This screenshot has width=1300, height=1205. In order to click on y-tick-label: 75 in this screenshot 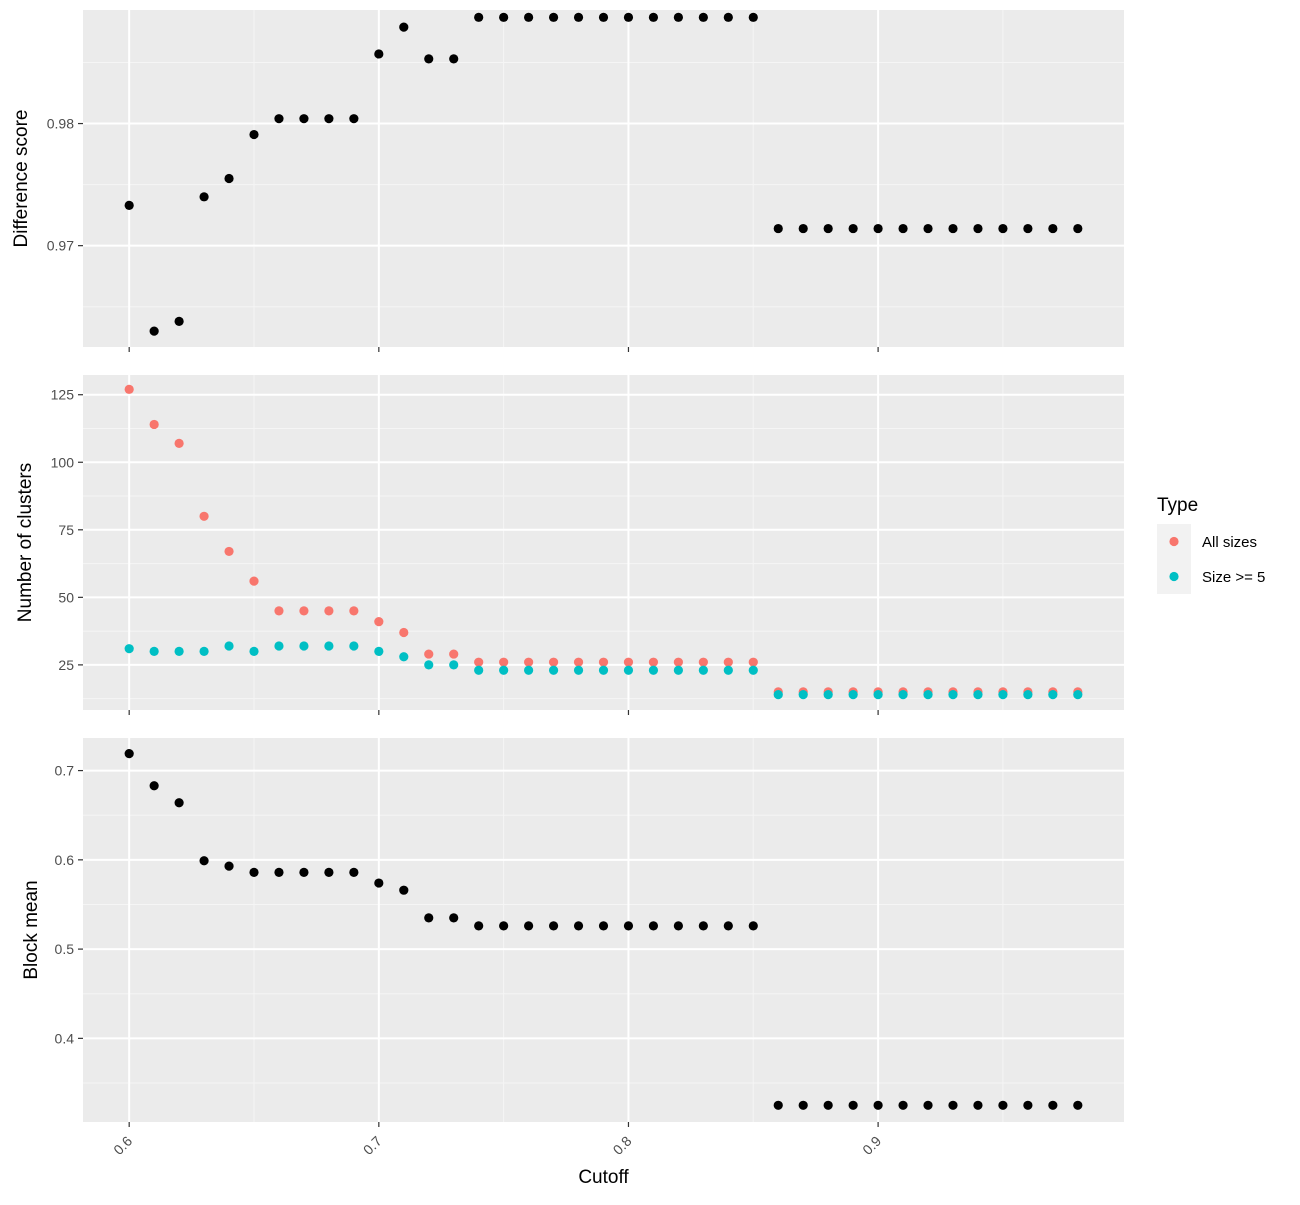, I will do `click(66, 530)`.